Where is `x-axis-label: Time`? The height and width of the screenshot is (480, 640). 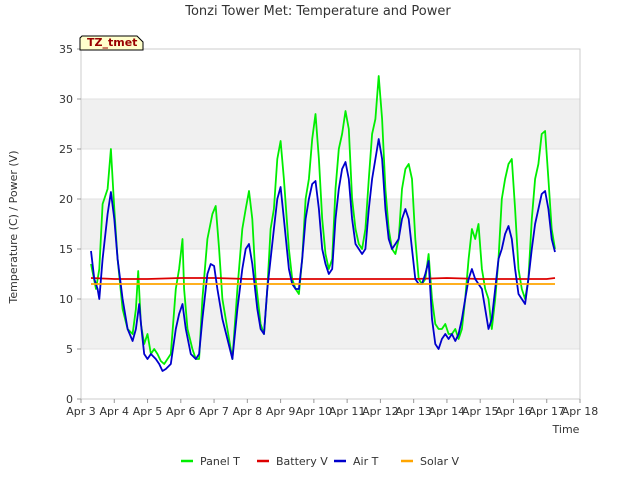 x-axis-label: Time is located at coordinates (566, 429).